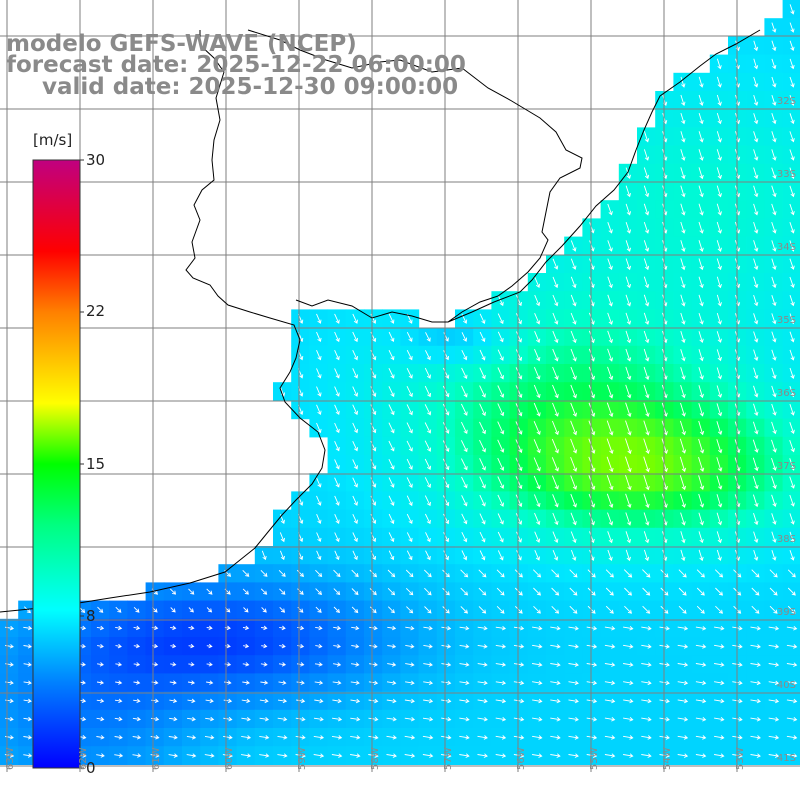 The image size is (800, 800). What do you see at coordinates (250, 87) in the screenshot?
I see `valid-date: valid date: 2025-12-30 09:00:00` at bounding box center [250, 87].